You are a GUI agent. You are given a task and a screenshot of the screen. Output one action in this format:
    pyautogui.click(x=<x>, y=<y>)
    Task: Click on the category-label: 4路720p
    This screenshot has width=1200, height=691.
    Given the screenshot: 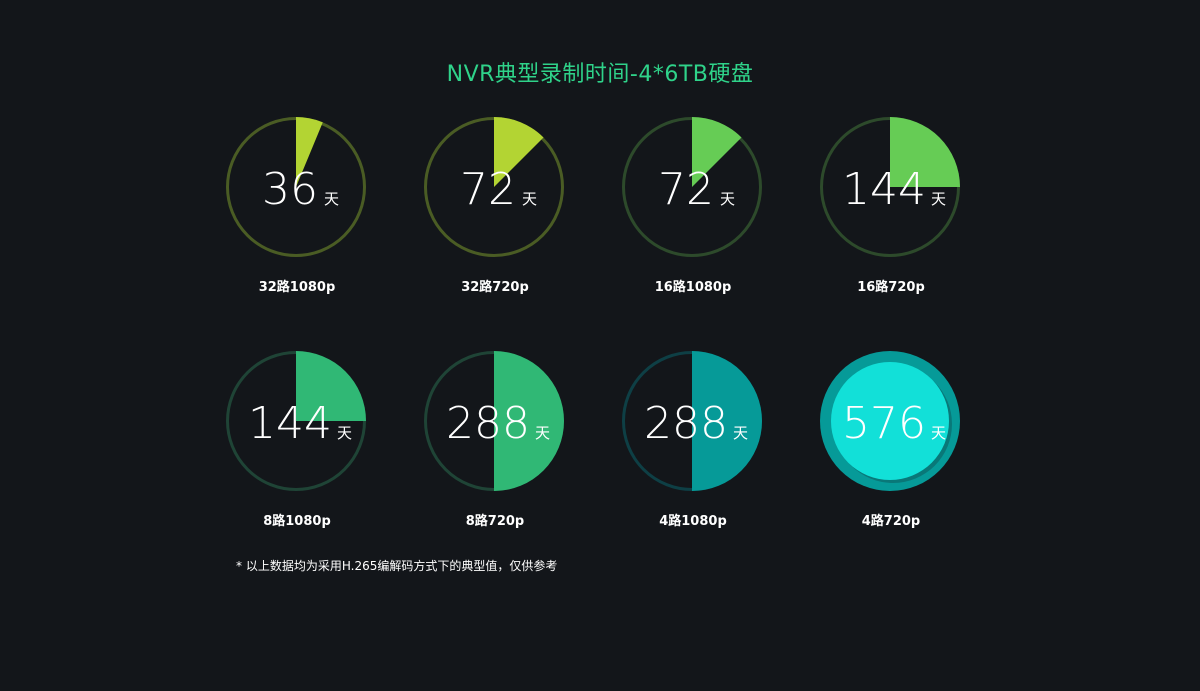 What is the action you would take?
    pyautogui.click(x=891, y=521)
    